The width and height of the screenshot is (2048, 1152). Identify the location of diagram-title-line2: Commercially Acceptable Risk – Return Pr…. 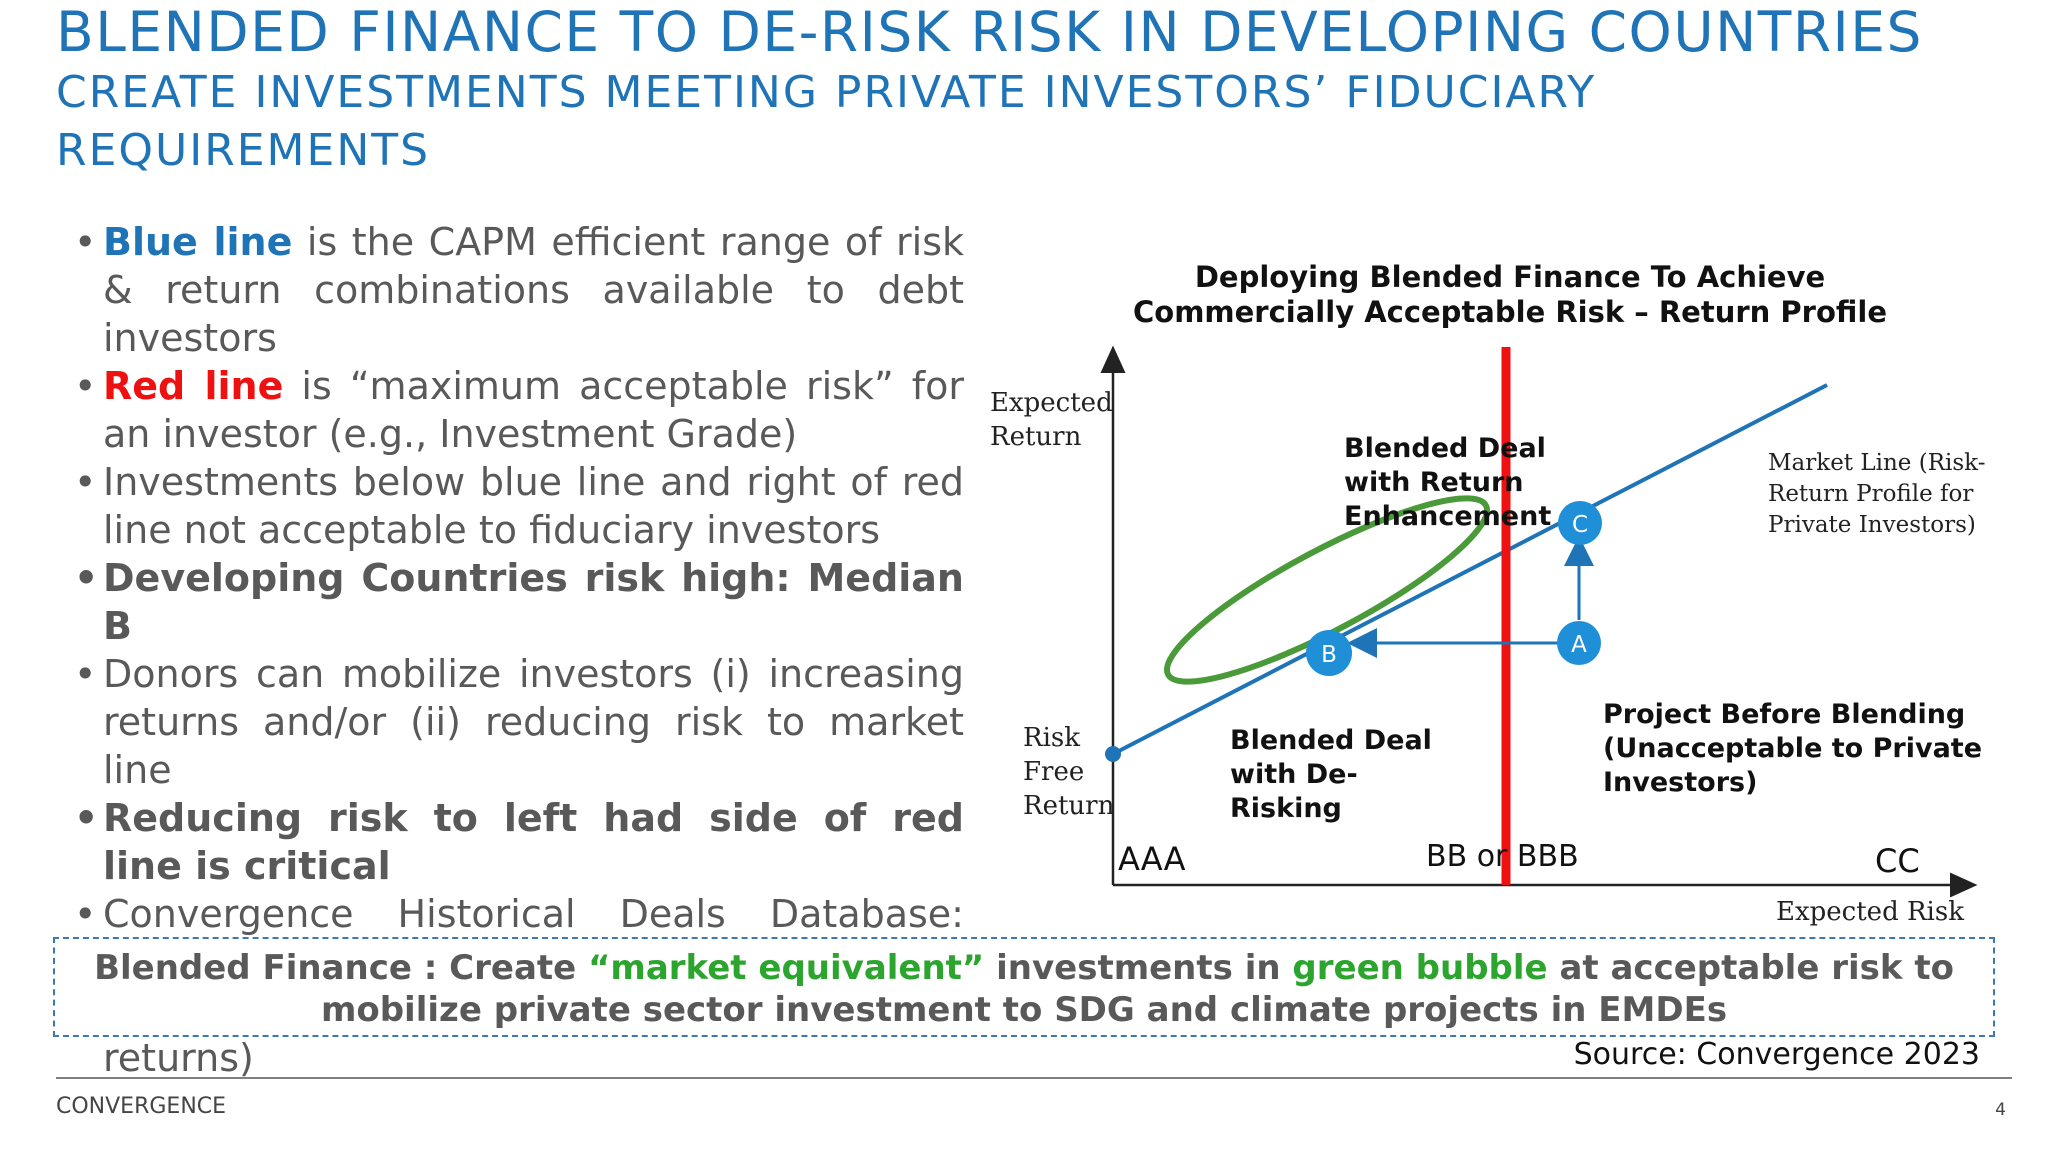
(1510, 312).